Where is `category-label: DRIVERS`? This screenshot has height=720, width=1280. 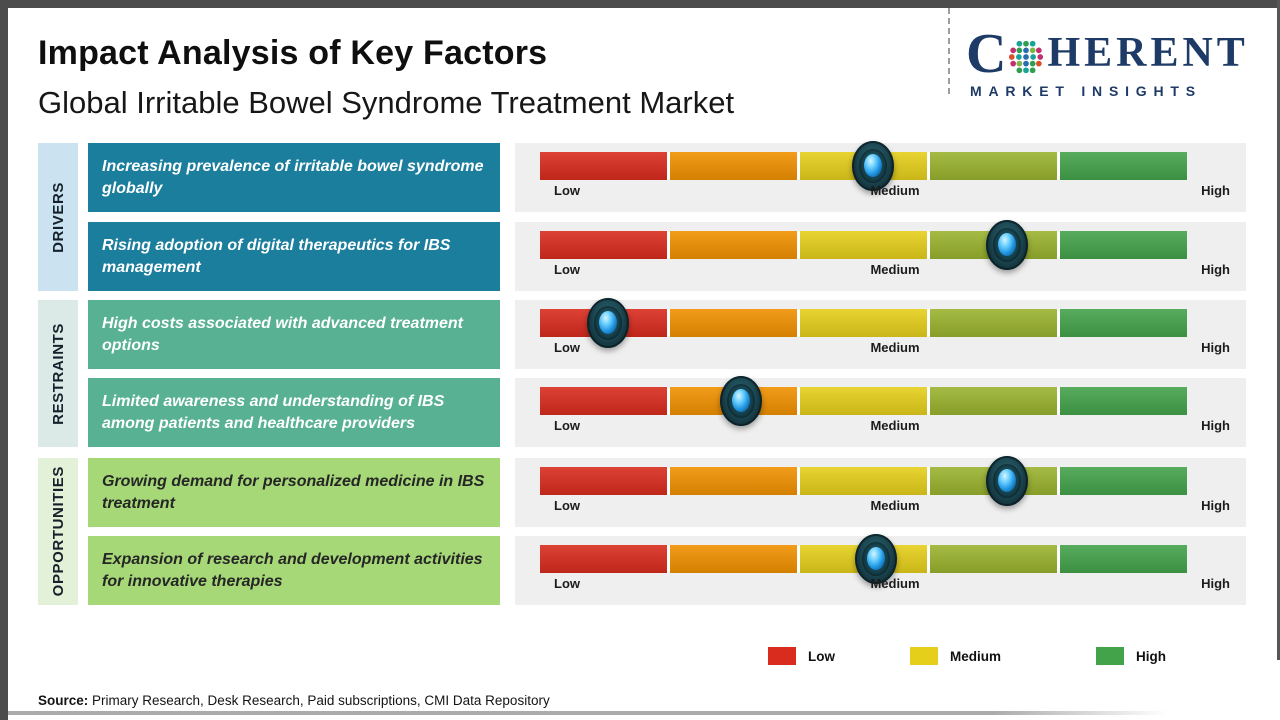
category-label: DRIVERS is located at coordinates (58, 217).